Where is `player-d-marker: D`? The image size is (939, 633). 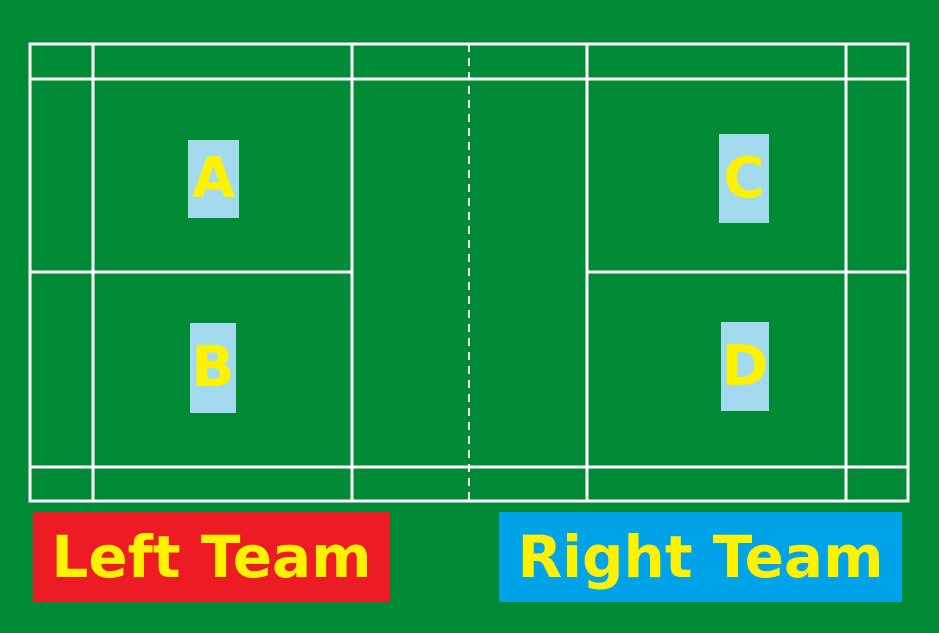
player-d-marker: D is located at coordinates (745, 366).